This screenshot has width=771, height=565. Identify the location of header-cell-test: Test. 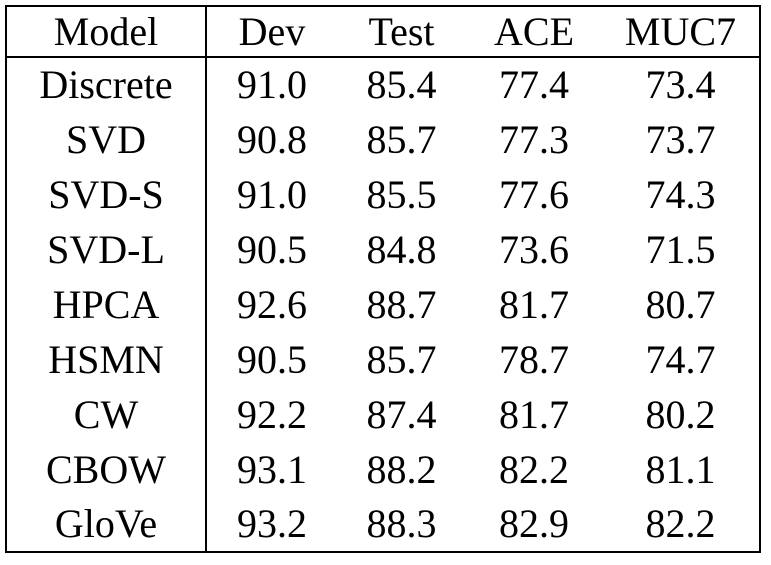
(401, 32).